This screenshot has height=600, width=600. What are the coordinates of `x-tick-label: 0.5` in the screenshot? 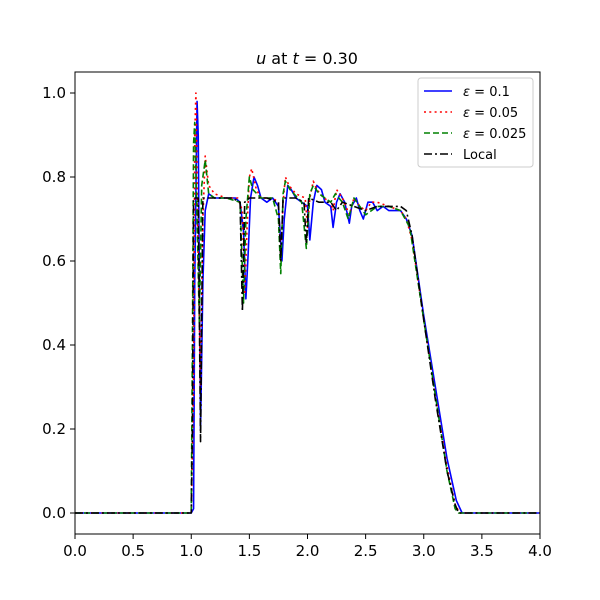 It's located at (133, 551).